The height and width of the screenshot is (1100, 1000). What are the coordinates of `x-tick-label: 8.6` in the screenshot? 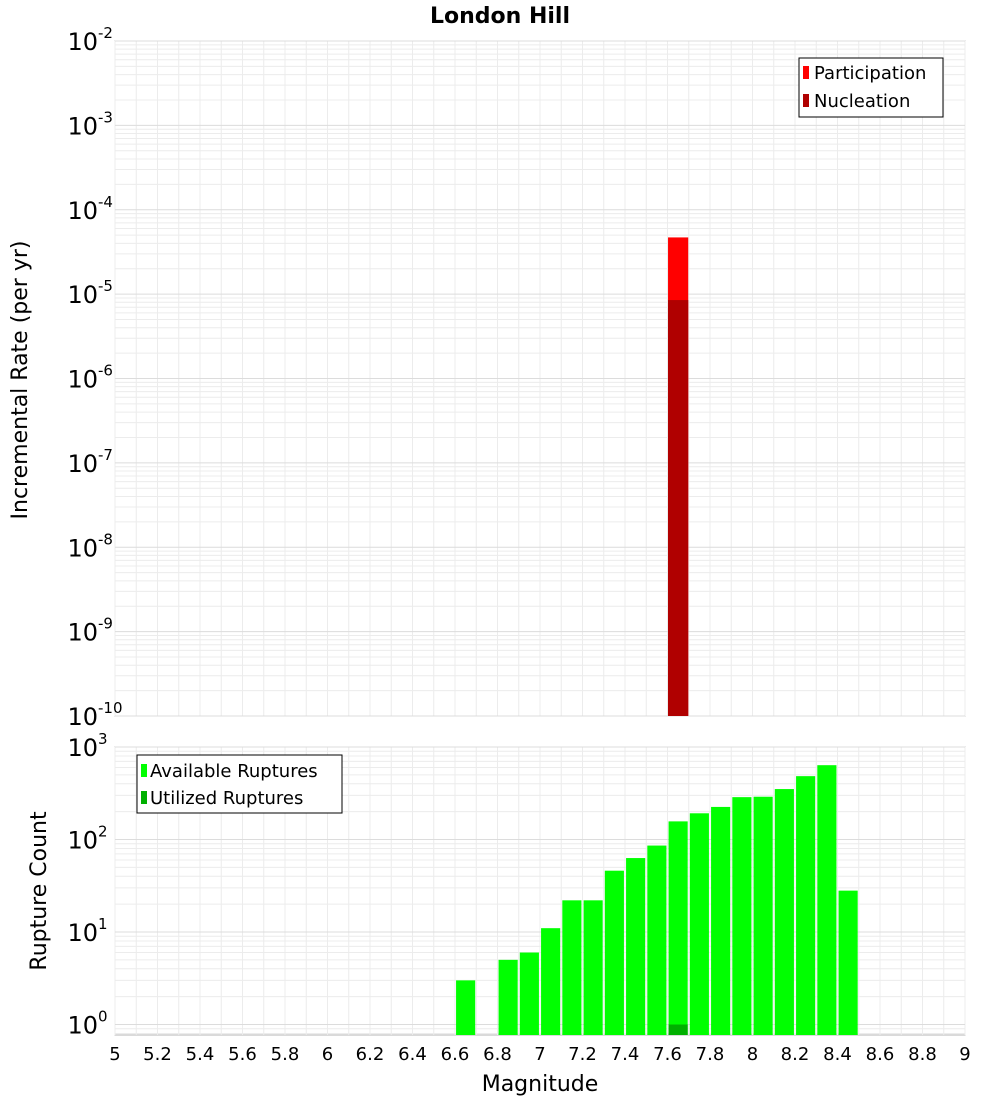 It's located at (880, 1054).